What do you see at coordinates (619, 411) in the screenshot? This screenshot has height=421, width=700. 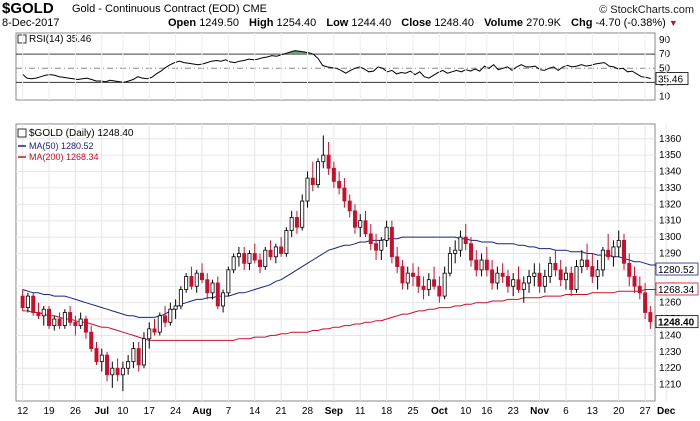 I see `x-tick-label: 20` at bounding box center [619, 411].